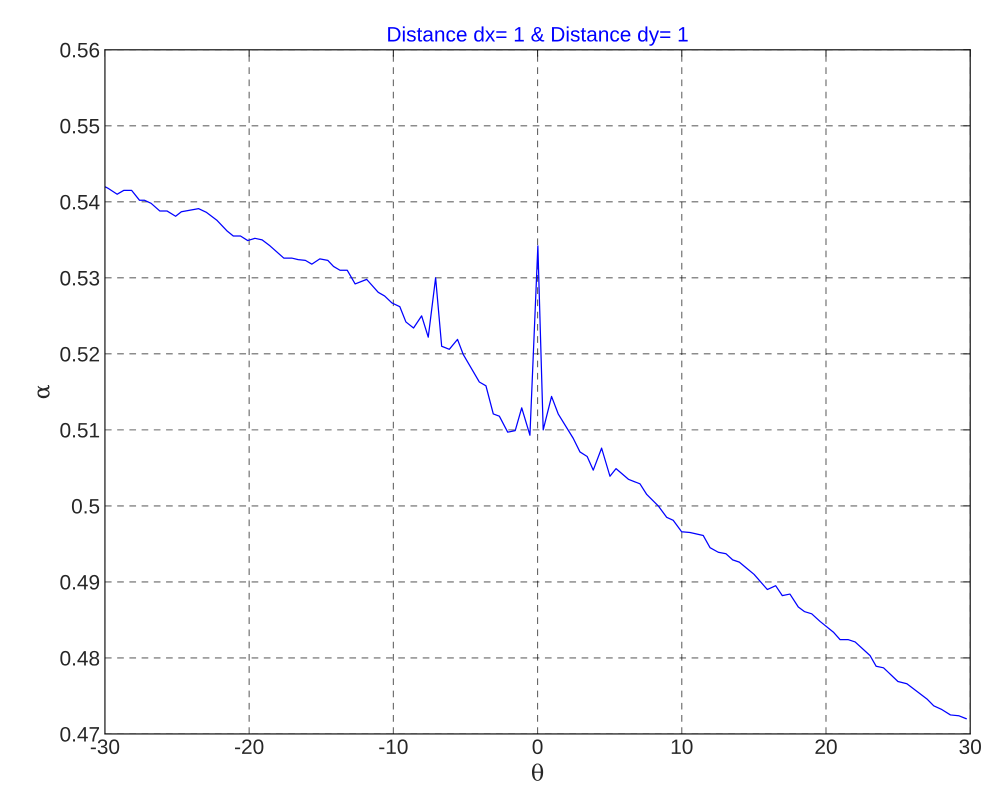 This screenshot has height=803, width=990. Describe the element at coordinates (86, 506) in the screenshot. I see `y-tick-label: 0.5` at that location.